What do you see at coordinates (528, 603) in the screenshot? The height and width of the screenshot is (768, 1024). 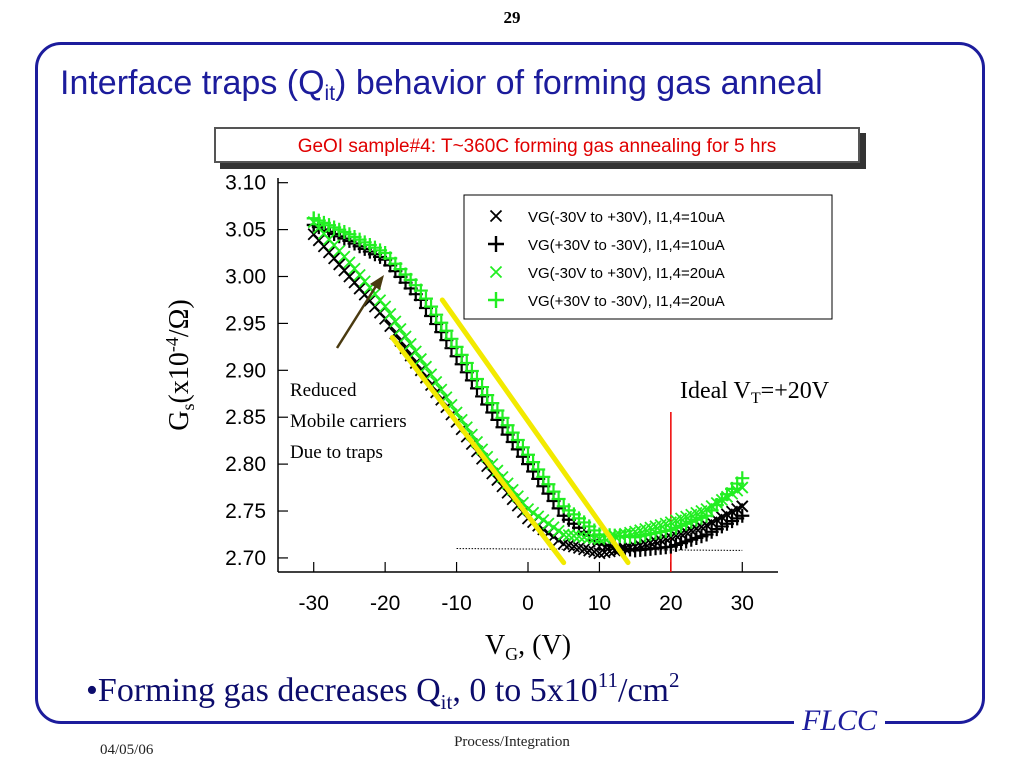 I see `x-tick-label: 0` at bounding box center [528, 603].